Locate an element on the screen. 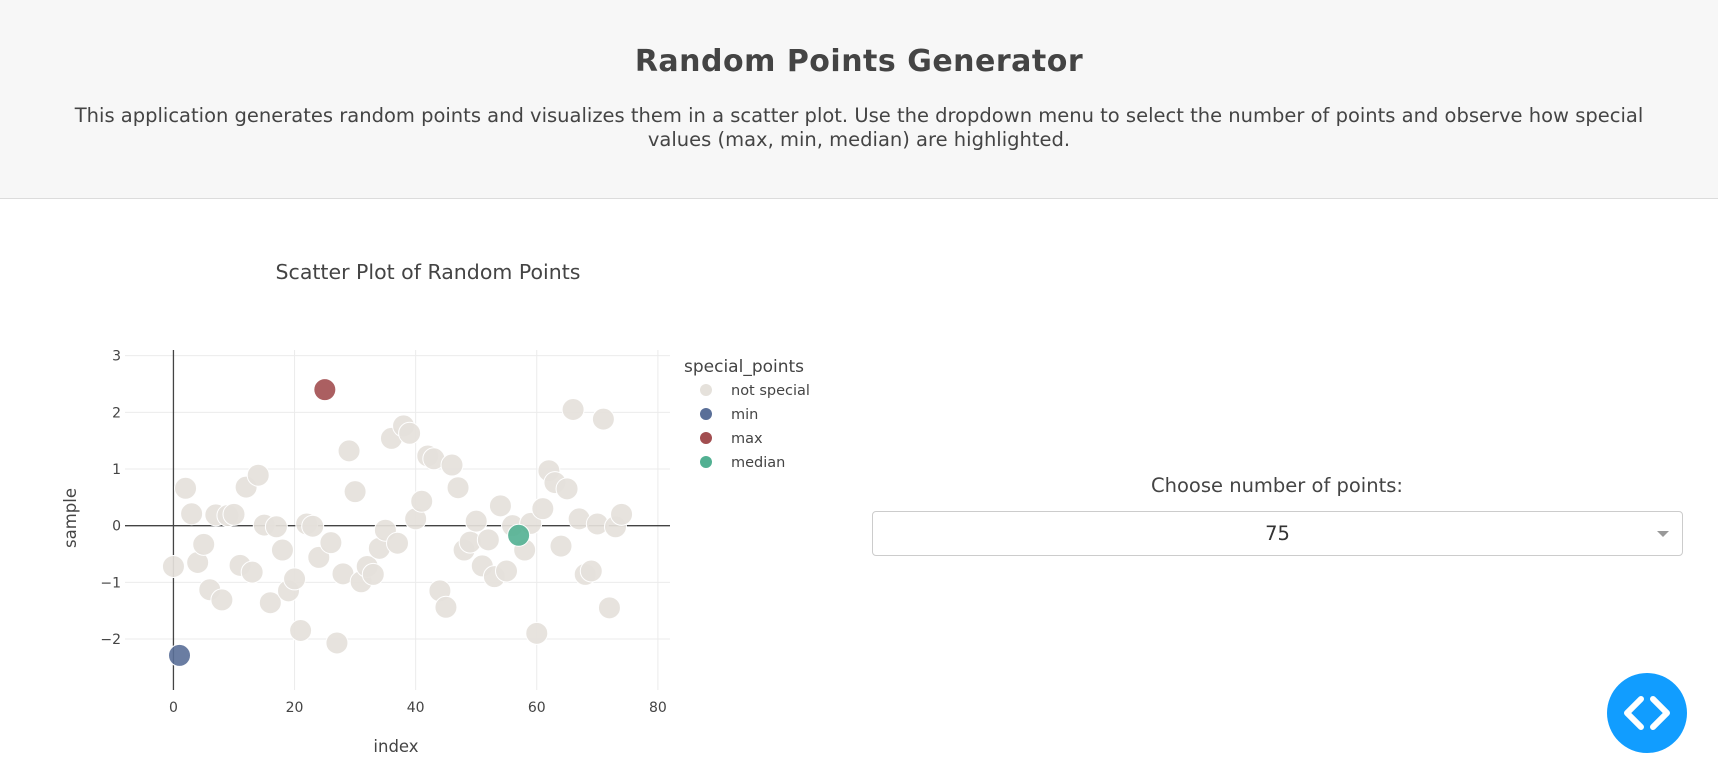  x-tick-label: 20 is located at coordinates (295, 708).